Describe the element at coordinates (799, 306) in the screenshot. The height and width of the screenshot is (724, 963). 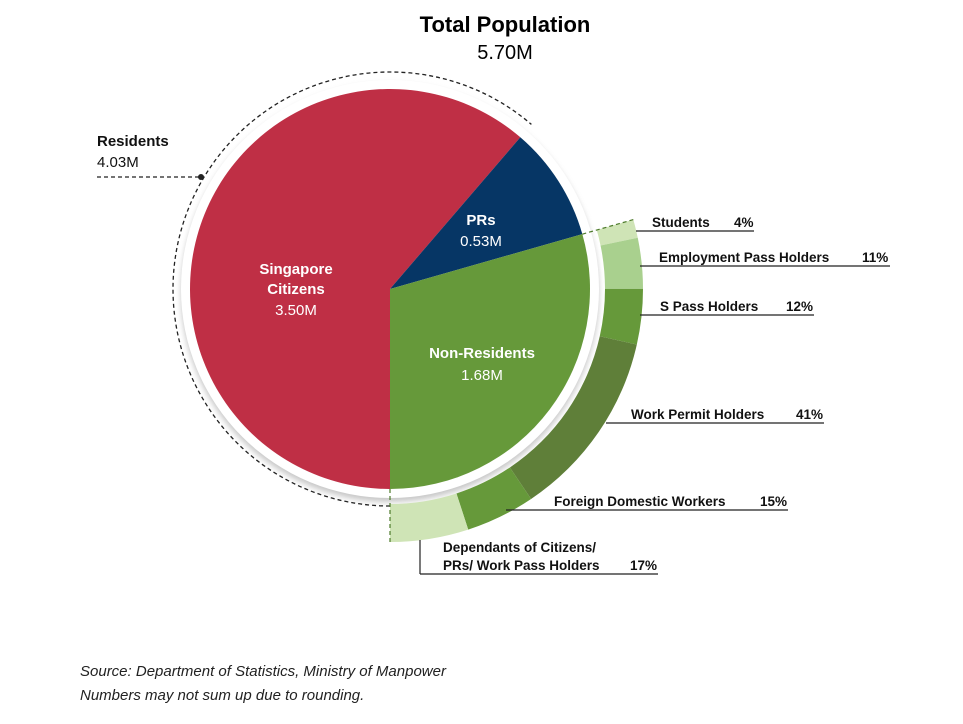
I see `value-s-pass: 12%` at that location.